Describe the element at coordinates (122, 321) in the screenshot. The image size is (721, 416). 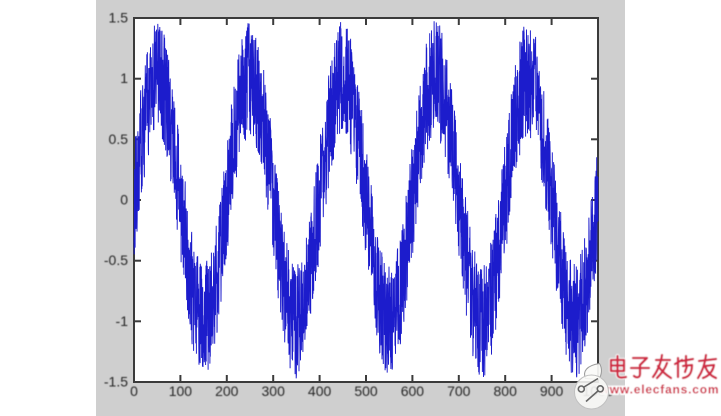
I see `svg-text: -1` at that location.